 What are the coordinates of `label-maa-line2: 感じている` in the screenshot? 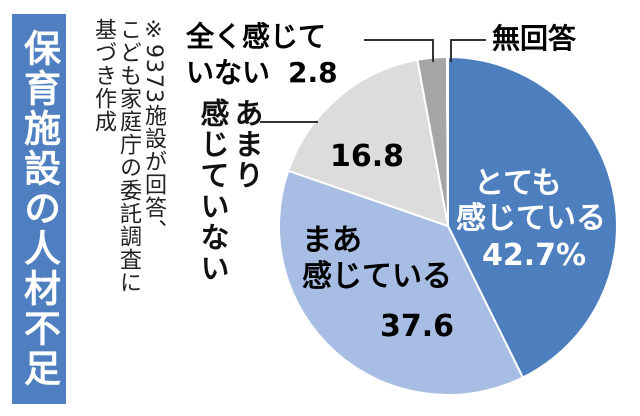 It's located at (377, 276).